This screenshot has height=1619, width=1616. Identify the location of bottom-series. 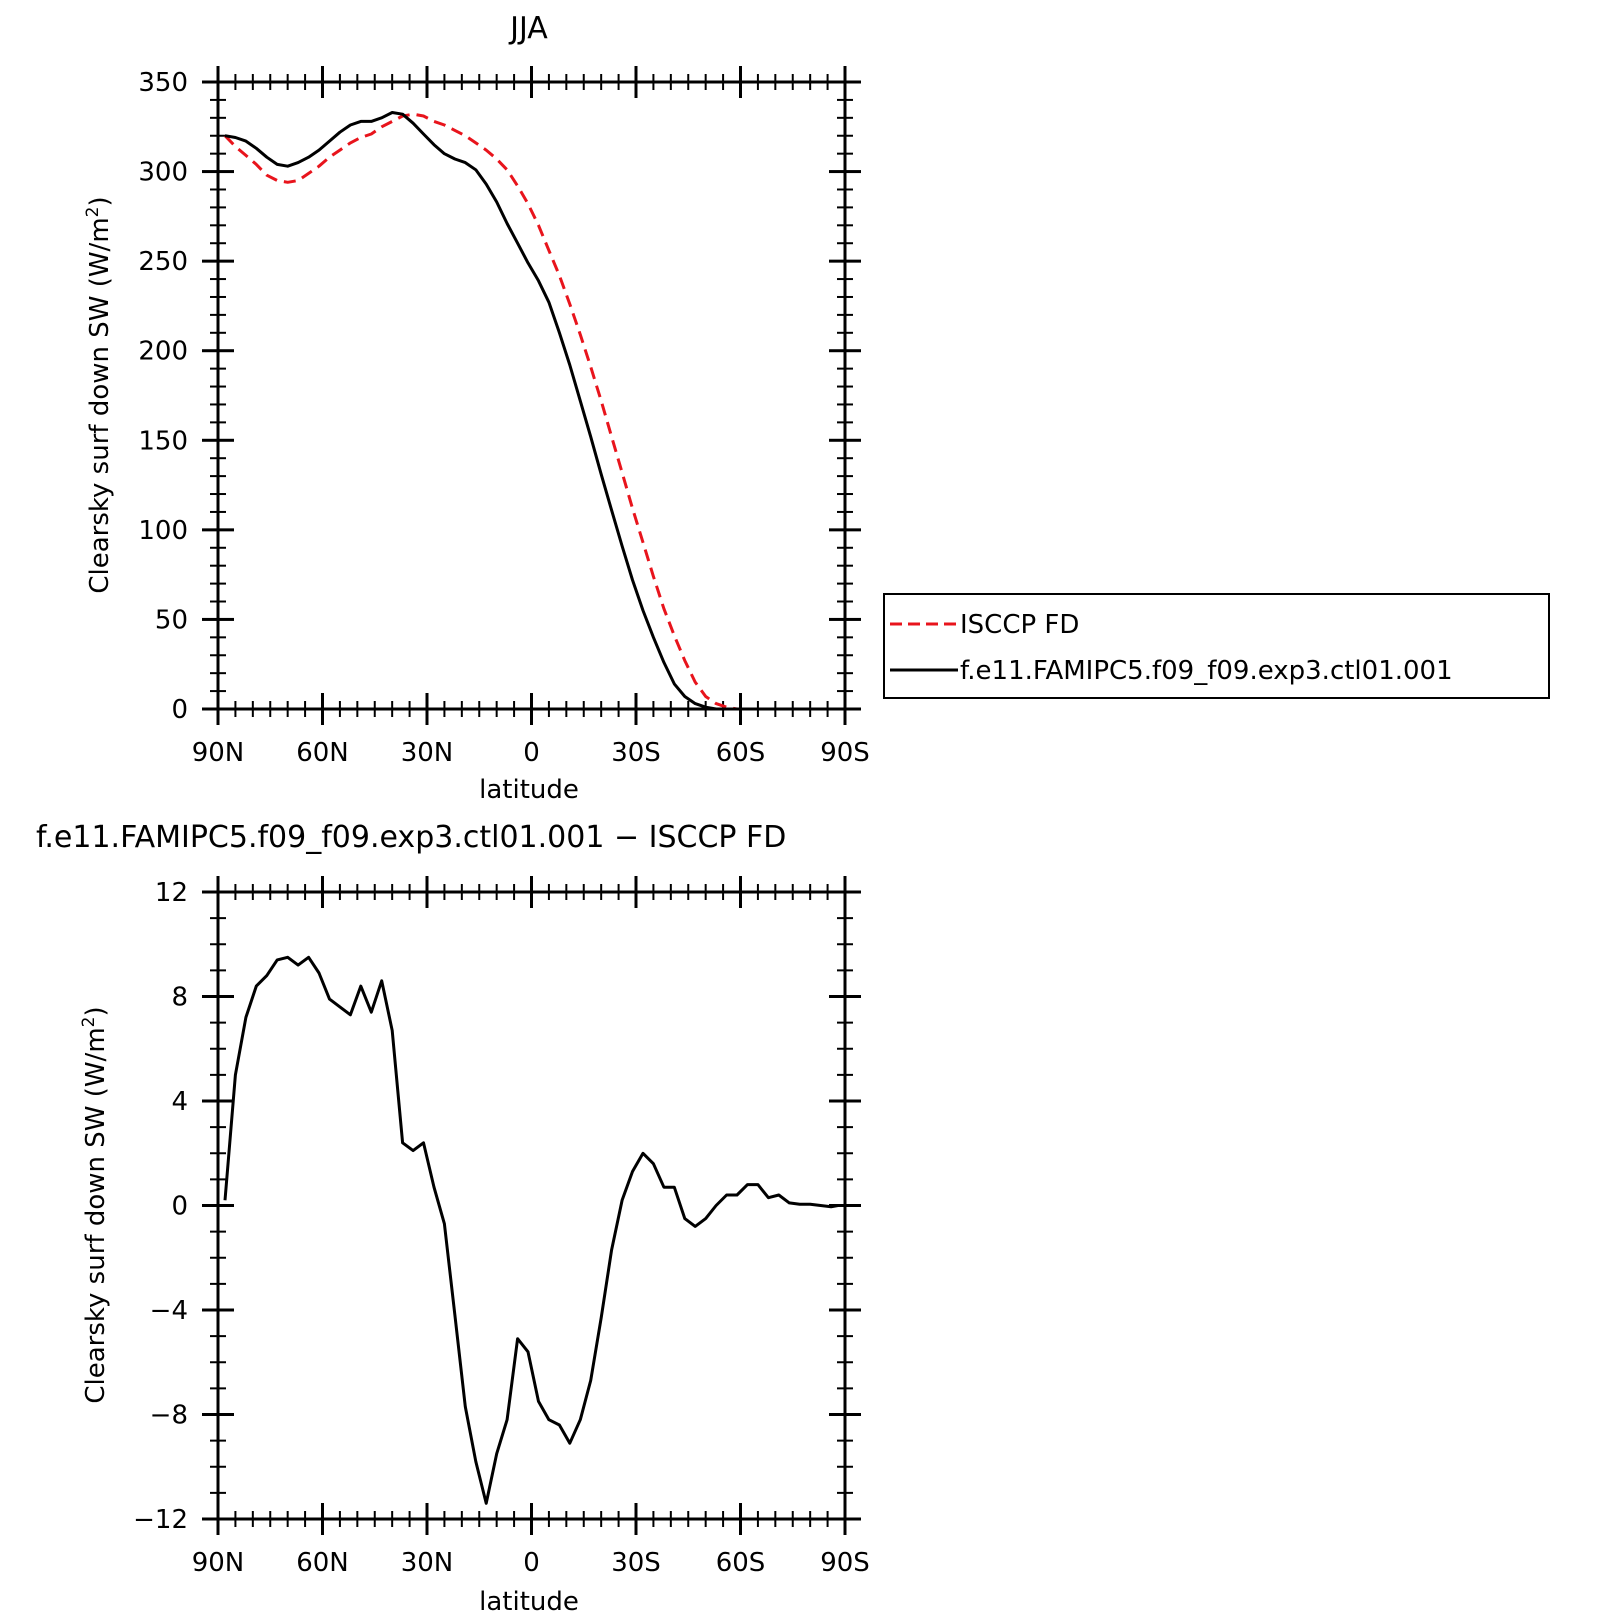
(531, 1230).